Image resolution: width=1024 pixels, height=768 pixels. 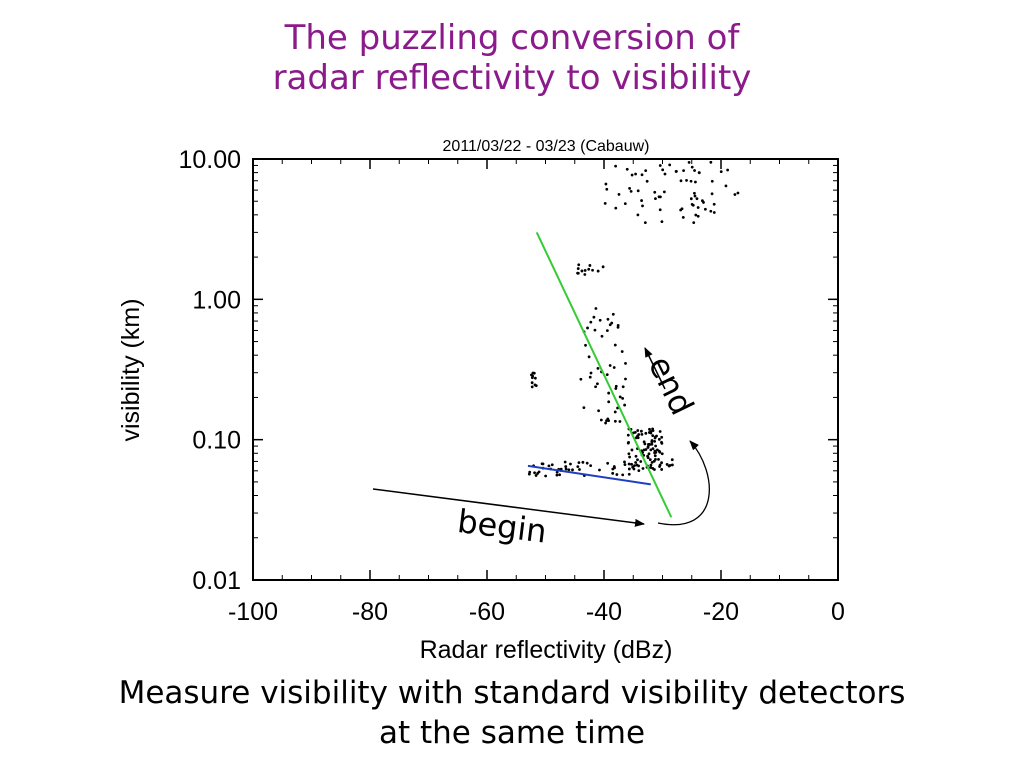 What do you see at coordinates (600, 374) in the screenshot?
I see `fit-lines` at bounding box center [600, 374].